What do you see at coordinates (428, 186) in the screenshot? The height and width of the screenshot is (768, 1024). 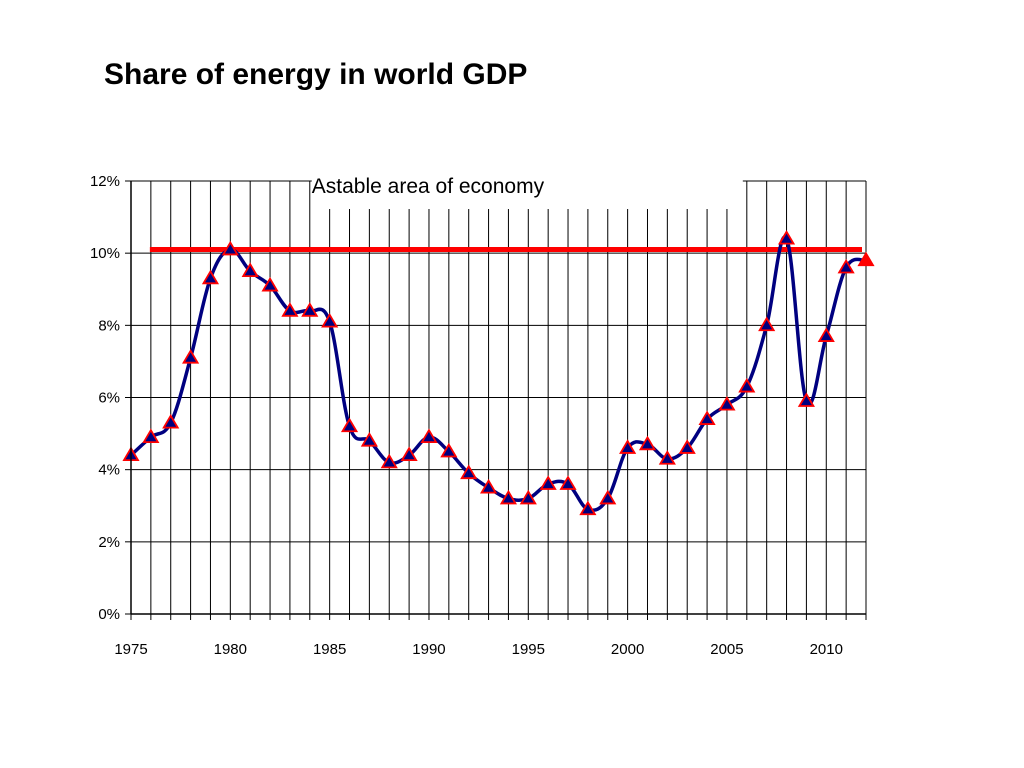 I see `annotation-text: Astable area of economy` at bounding box center [428, 186].